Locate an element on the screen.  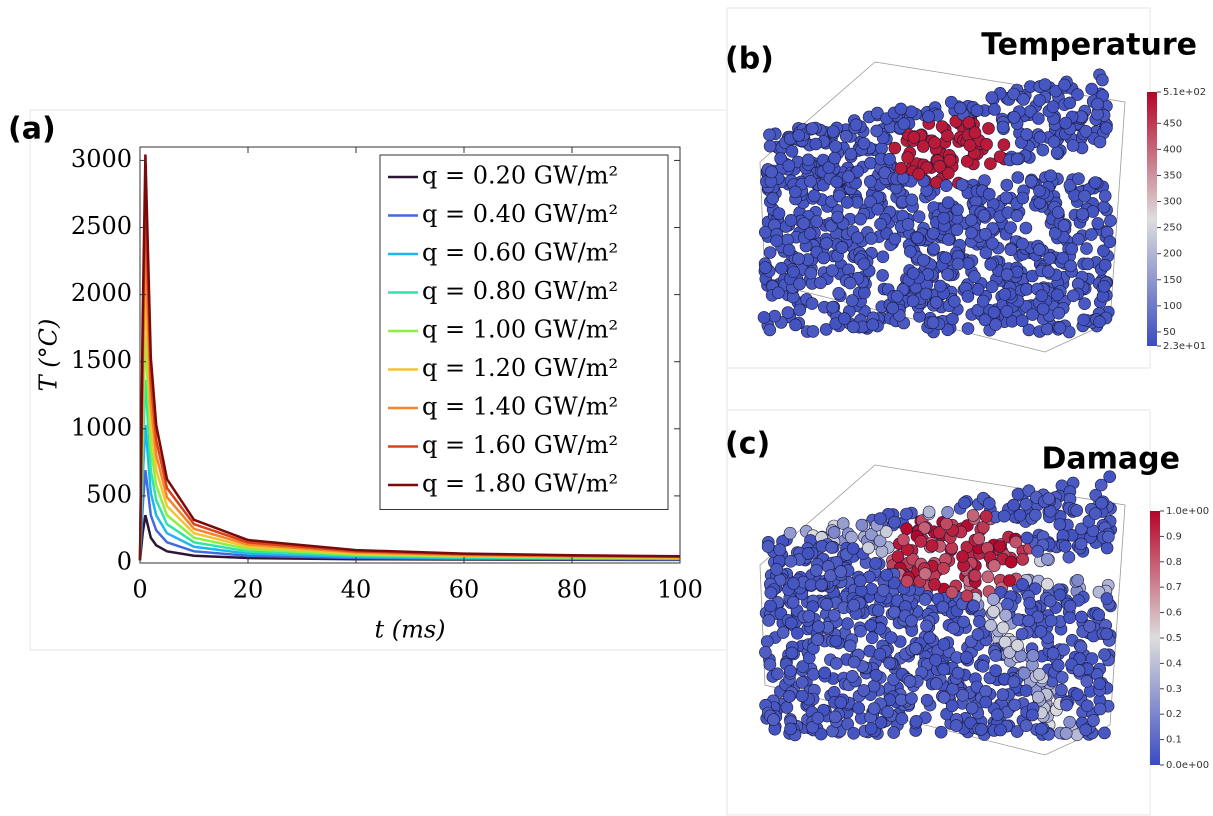
x-tick-label: 40 is located at coordinates (356, 590).